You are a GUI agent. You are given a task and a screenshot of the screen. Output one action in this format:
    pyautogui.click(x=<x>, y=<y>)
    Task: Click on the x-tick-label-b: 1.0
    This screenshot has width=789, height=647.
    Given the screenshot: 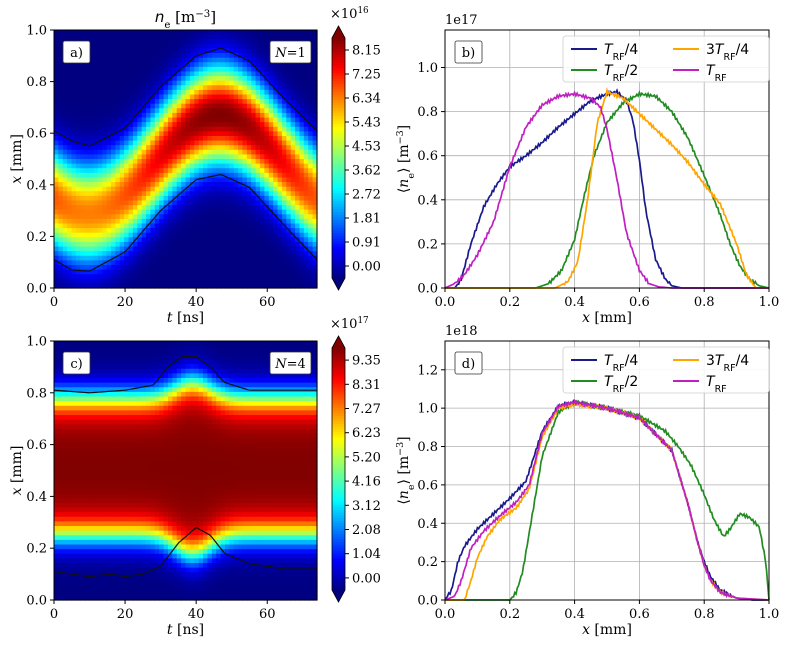 What is the action you would take?
    pyautogui.click(x=769, y=302)
    